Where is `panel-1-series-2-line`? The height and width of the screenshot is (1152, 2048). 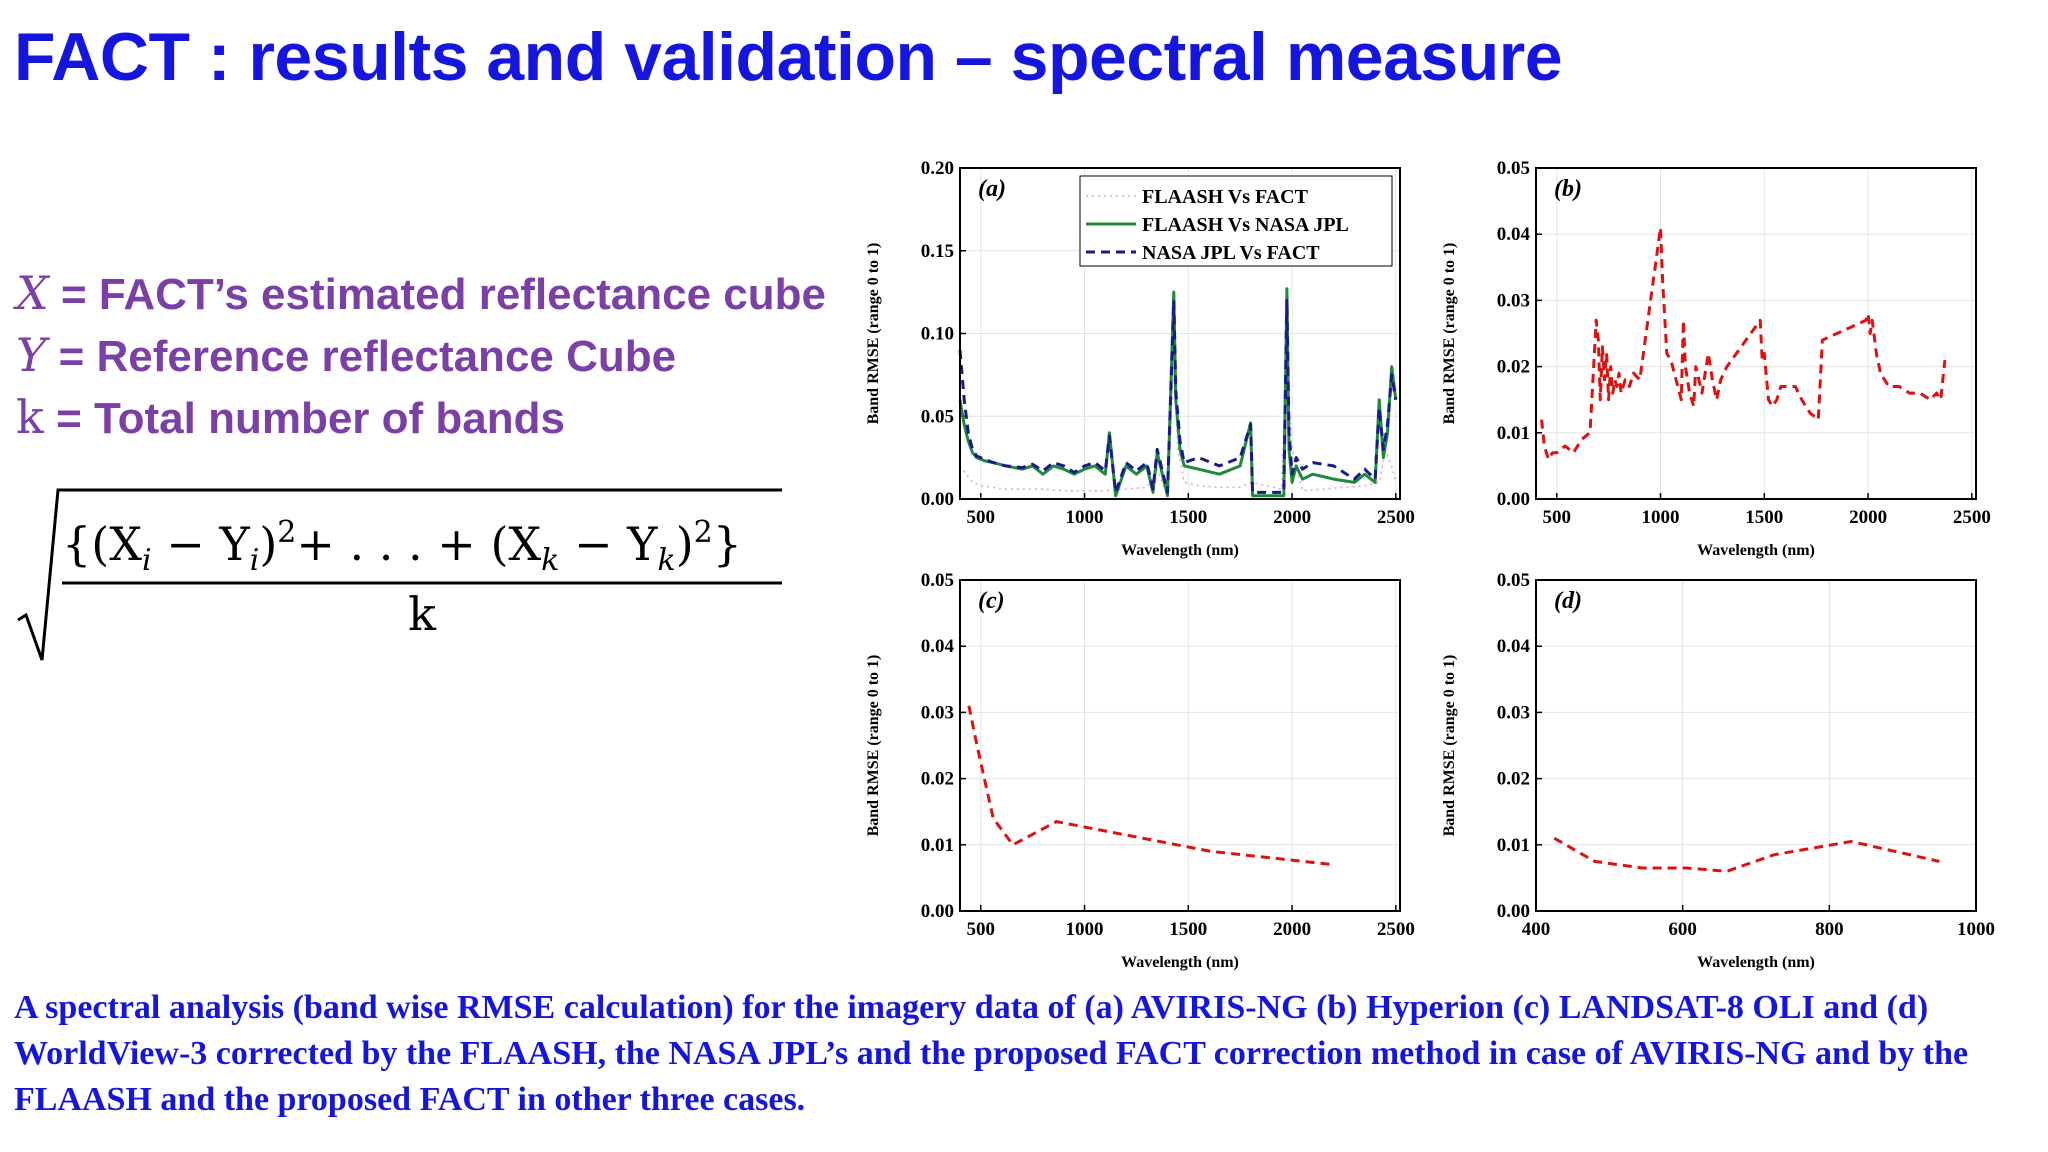 panel-1-series-2-line is located at coordinates (1178, 392).